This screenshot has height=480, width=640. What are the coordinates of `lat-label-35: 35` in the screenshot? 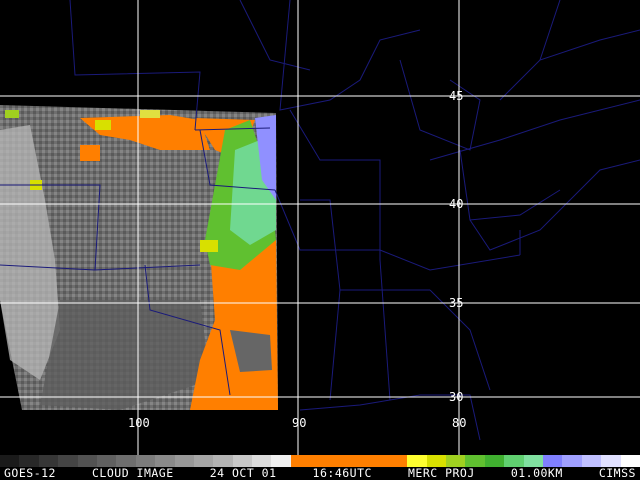 It's located at (456, 303).